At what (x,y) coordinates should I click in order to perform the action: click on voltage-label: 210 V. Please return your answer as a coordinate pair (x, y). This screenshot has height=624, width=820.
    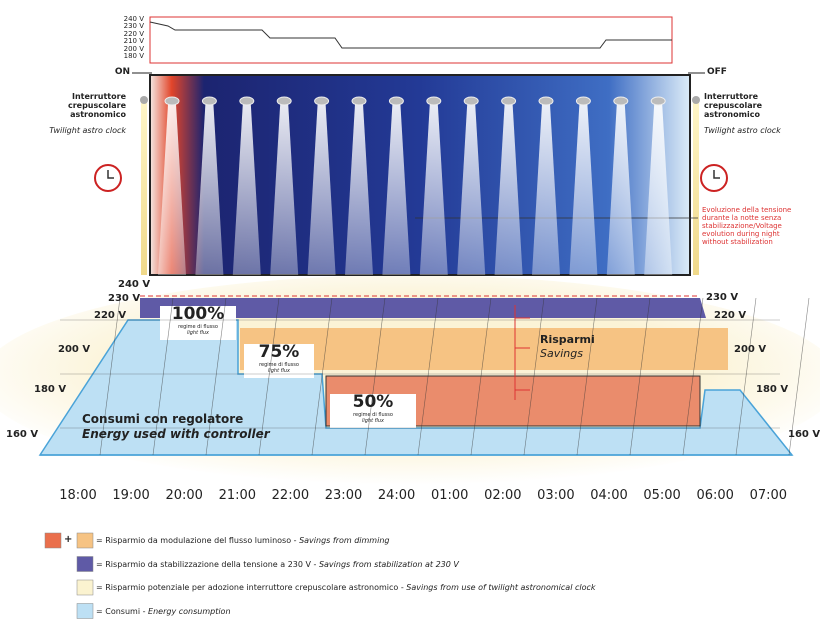
    Looking at the image, I should click on (133, 41).